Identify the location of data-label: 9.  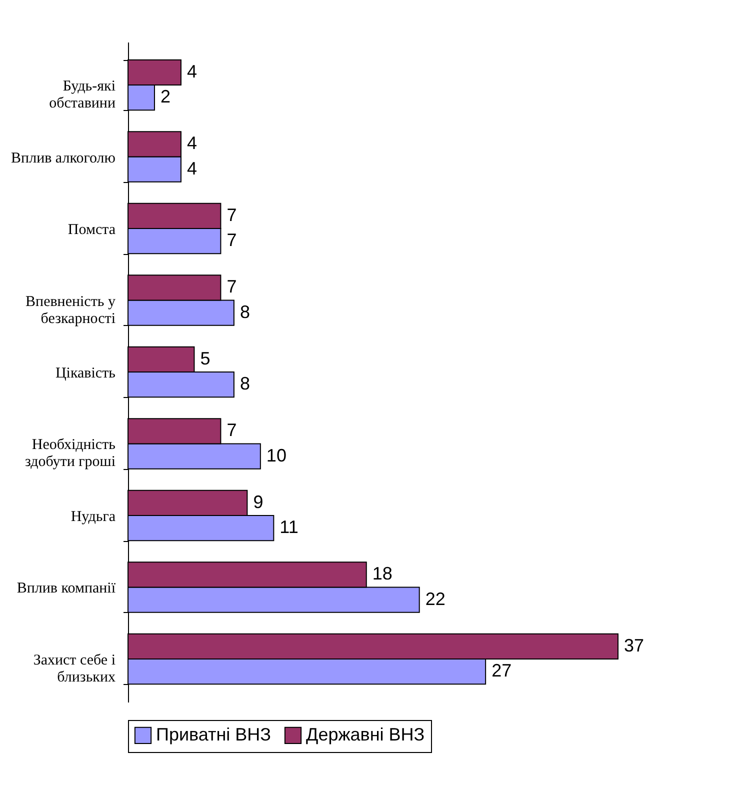
(258, 502).